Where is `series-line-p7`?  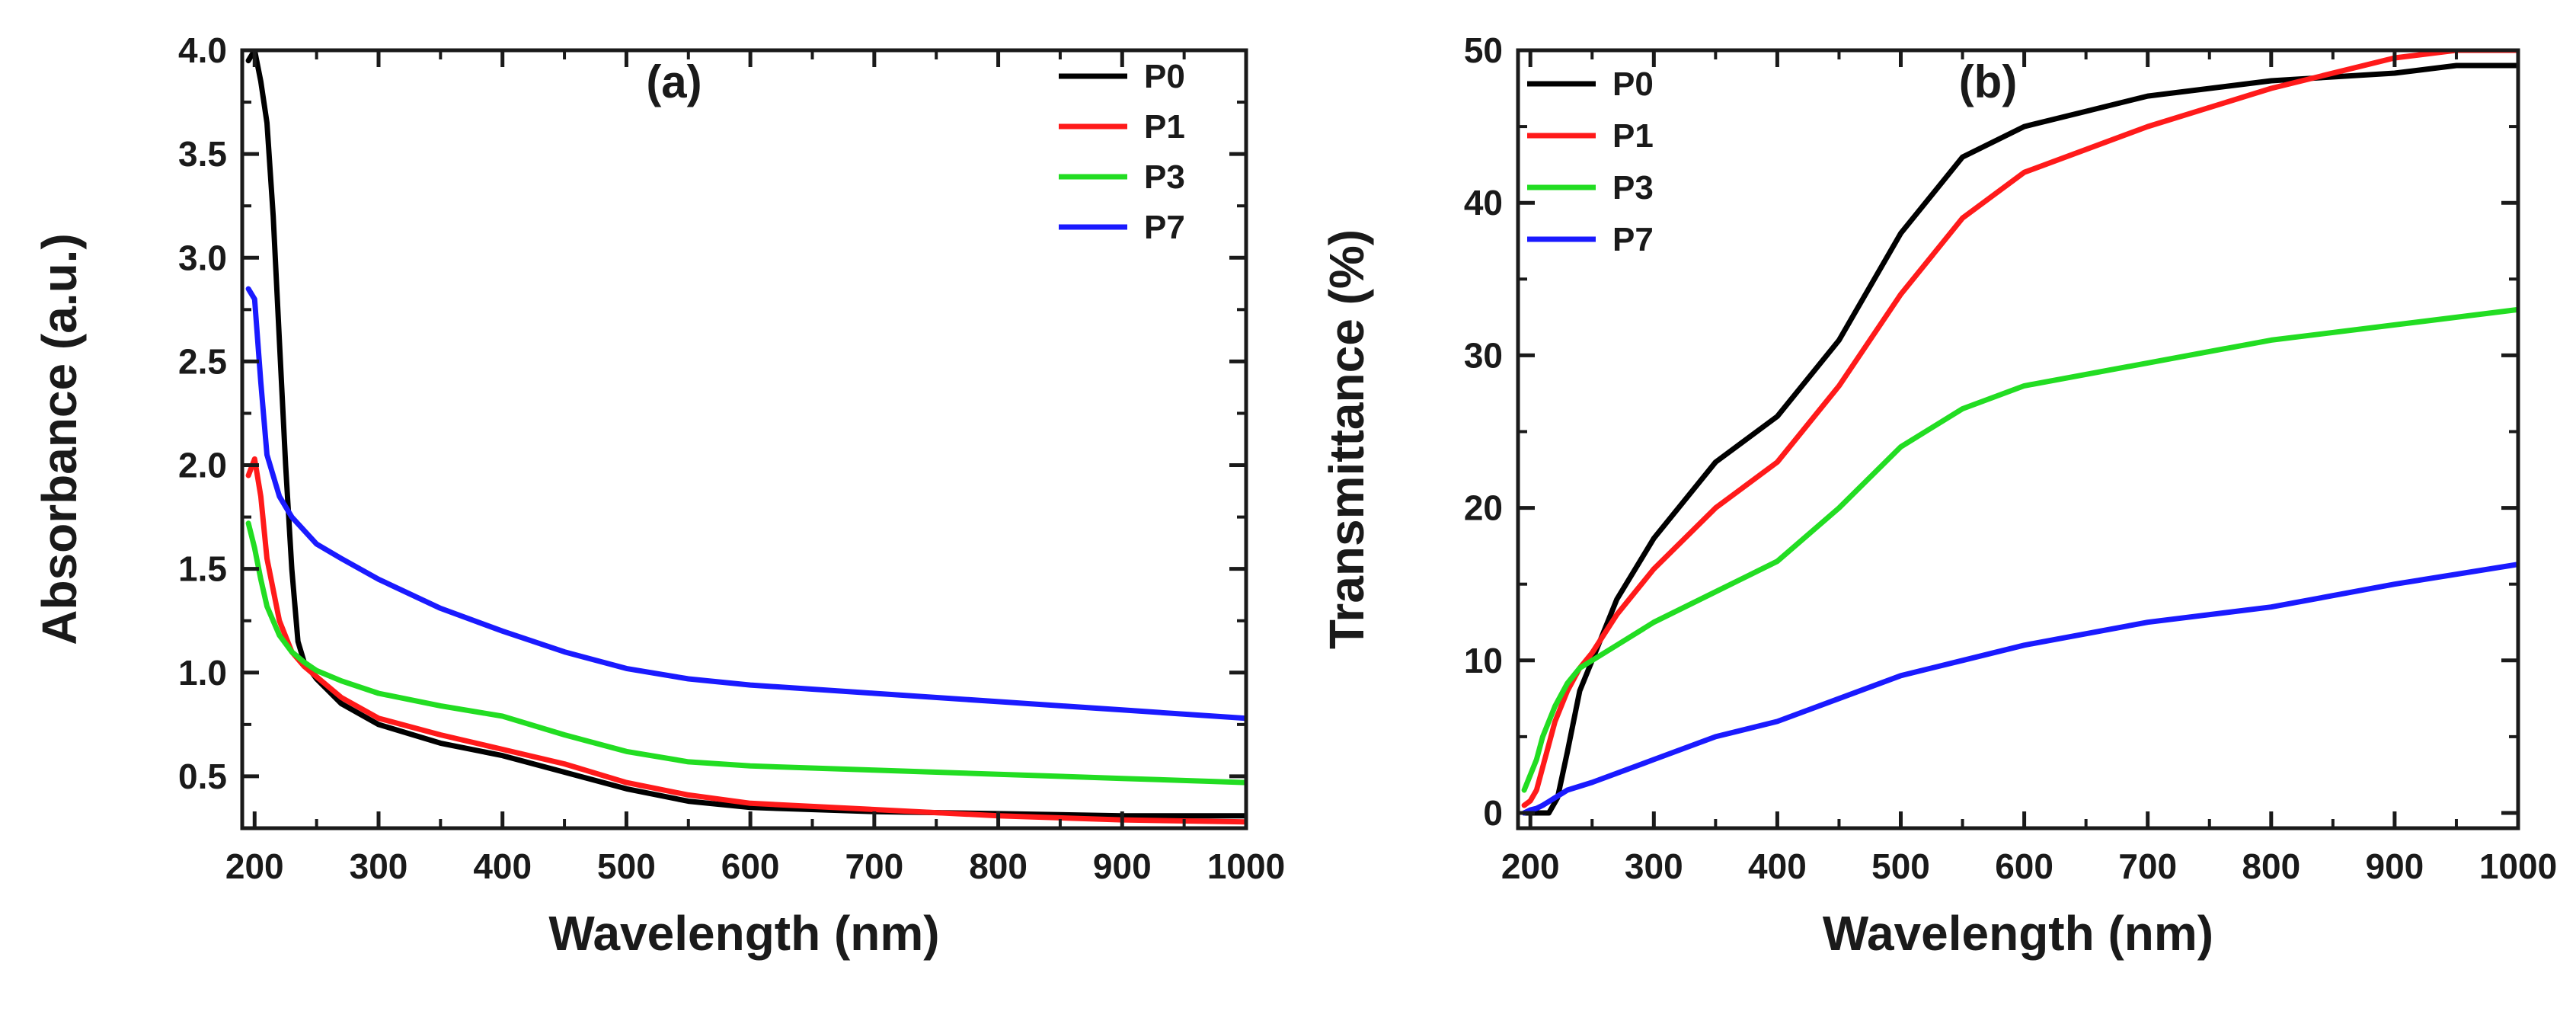
series-line-p7 is located at coordinates (2019, 689).